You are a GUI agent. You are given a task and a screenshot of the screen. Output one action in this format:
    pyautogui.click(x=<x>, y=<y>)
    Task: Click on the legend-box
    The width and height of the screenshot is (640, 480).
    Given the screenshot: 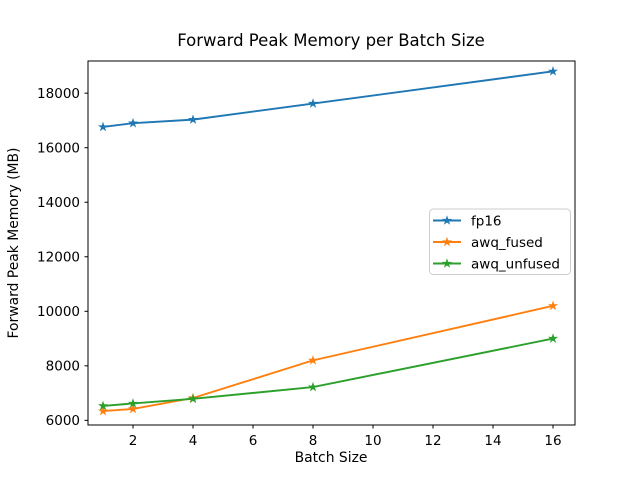 What is the action you would take?
    pyautogui.click(x=500, y=241)
    